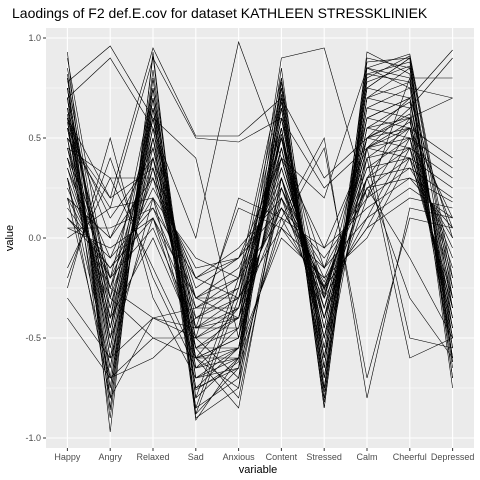 This screenshot has width=480, height=480. Describe the element at coordinates (239, 457) in the screenshot. I see `x-tick-label: Anxious` at that location.